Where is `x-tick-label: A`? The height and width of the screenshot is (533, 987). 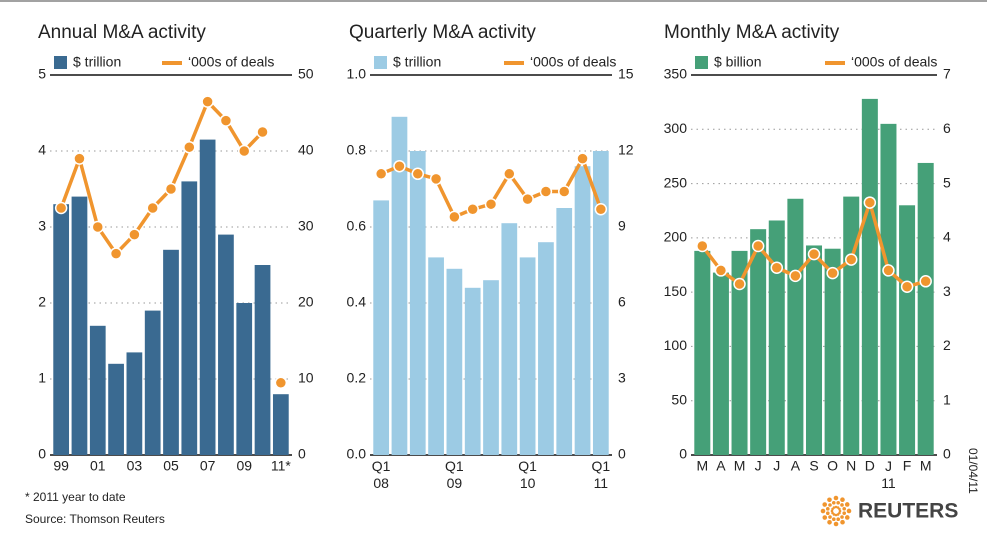 x-tick-label: A is located at coordinates (721, 466).